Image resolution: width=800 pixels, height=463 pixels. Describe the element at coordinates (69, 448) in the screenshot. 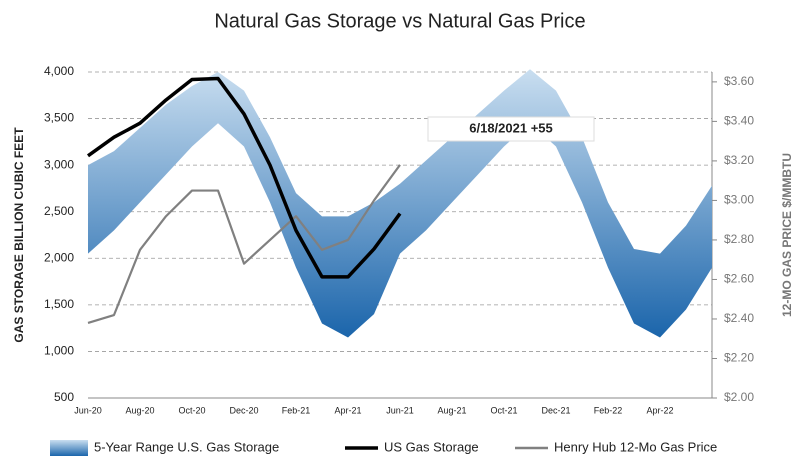

I see `legend-swatch` at that location.